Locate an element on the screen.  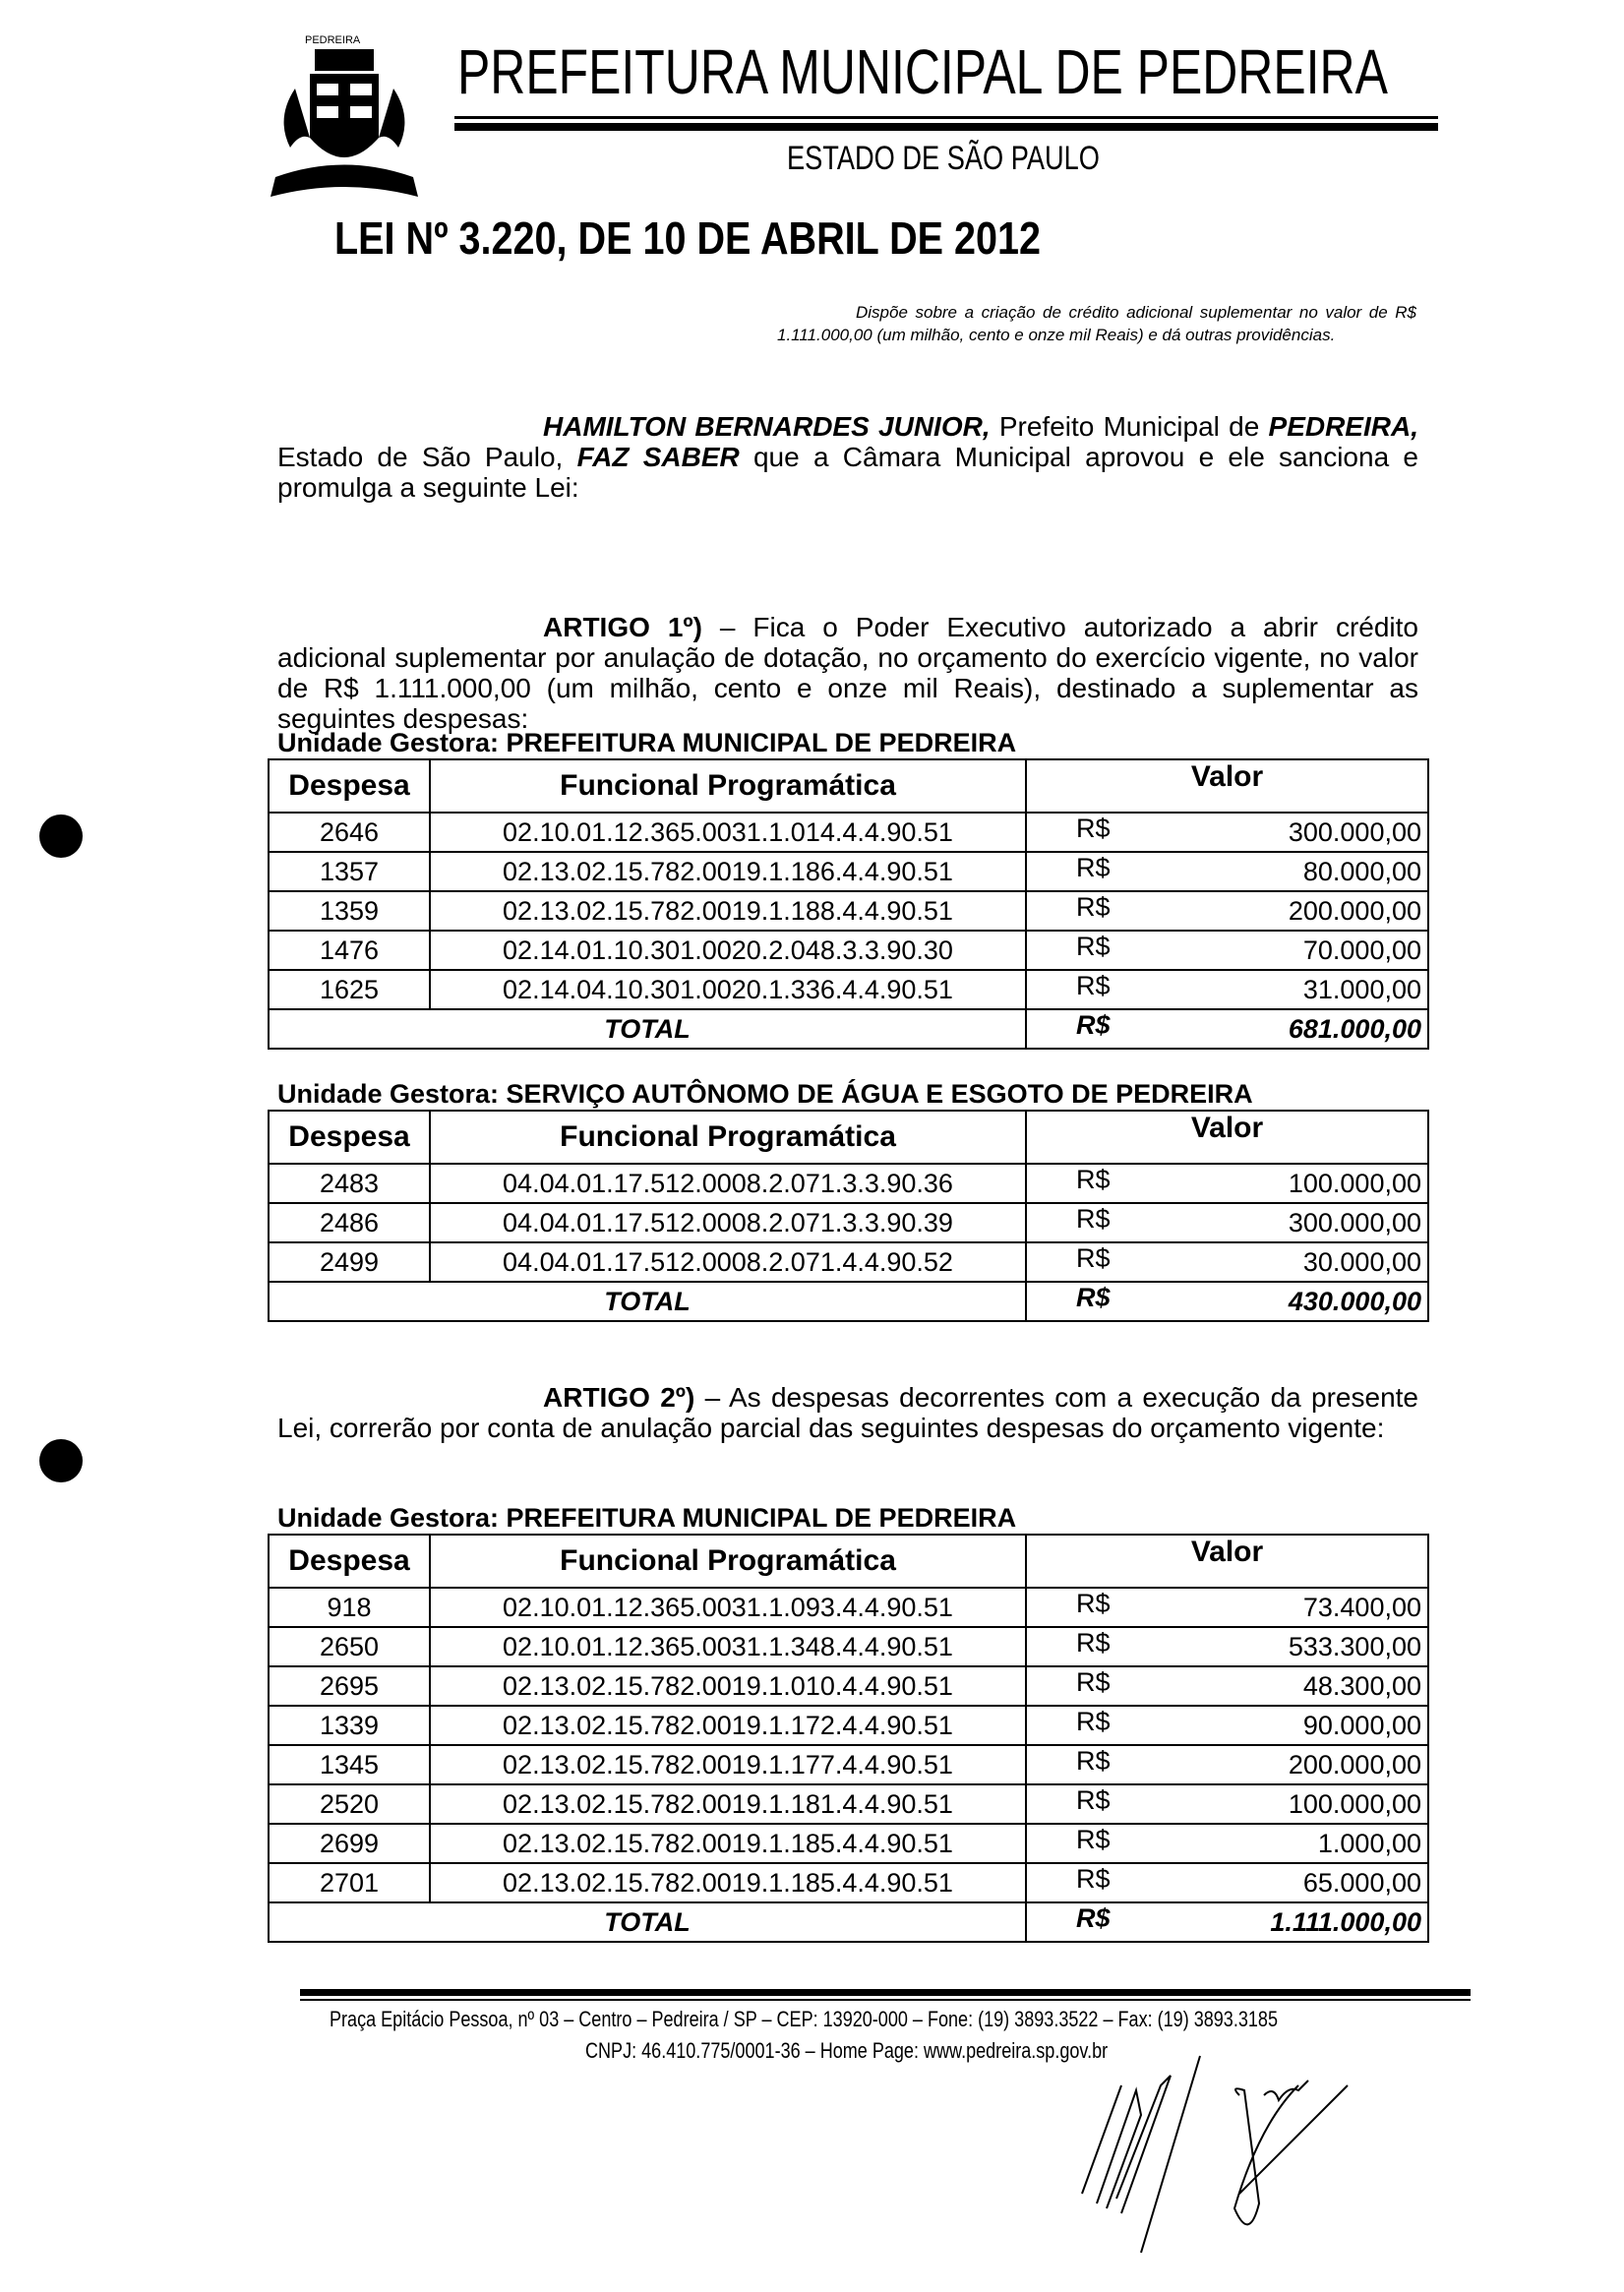
despesa-cell: 1476 is located at coordinates (349, 950).